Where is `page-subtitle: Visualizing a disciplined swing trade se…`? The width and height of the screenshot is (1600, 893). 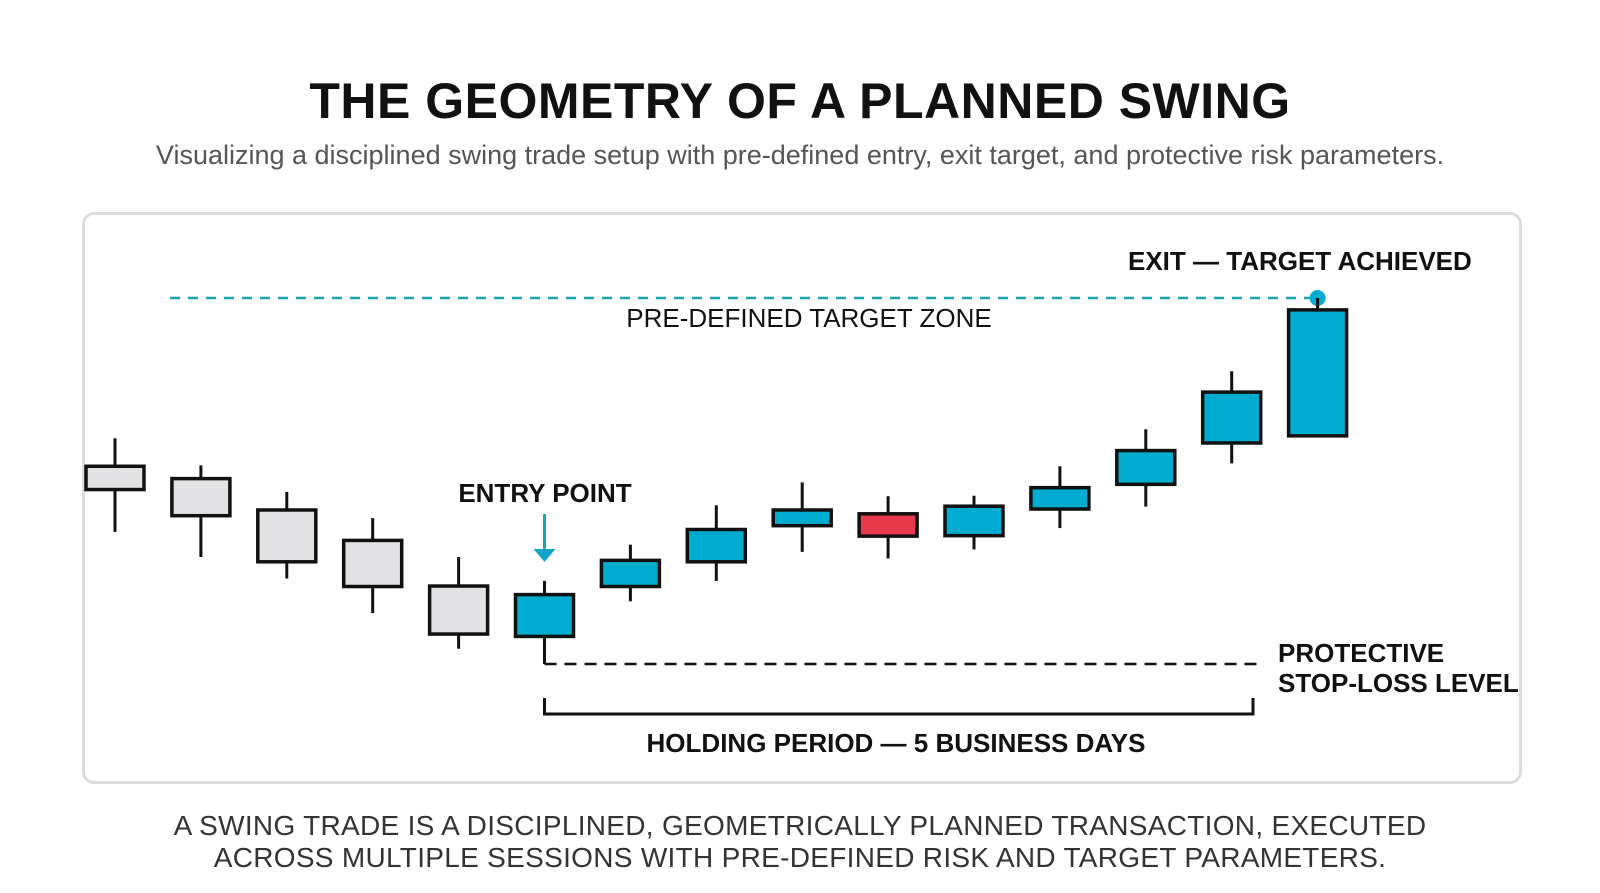
page-subtitle: Visualizing a disciplined swing trade se… is located at coordinates (800, 155).